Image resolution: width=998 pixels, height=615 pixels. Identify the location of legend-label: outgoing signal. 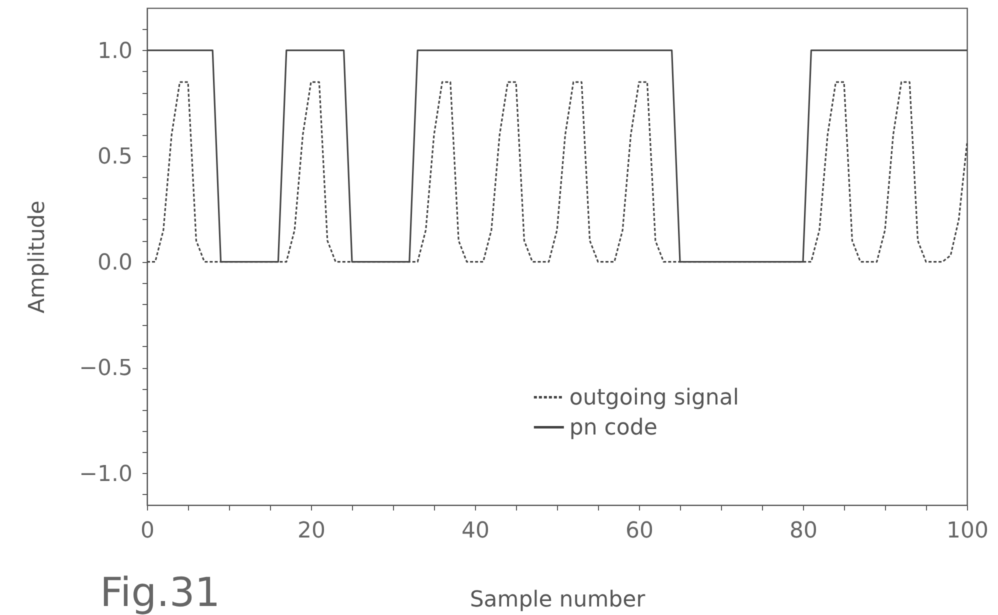
(654, 397).